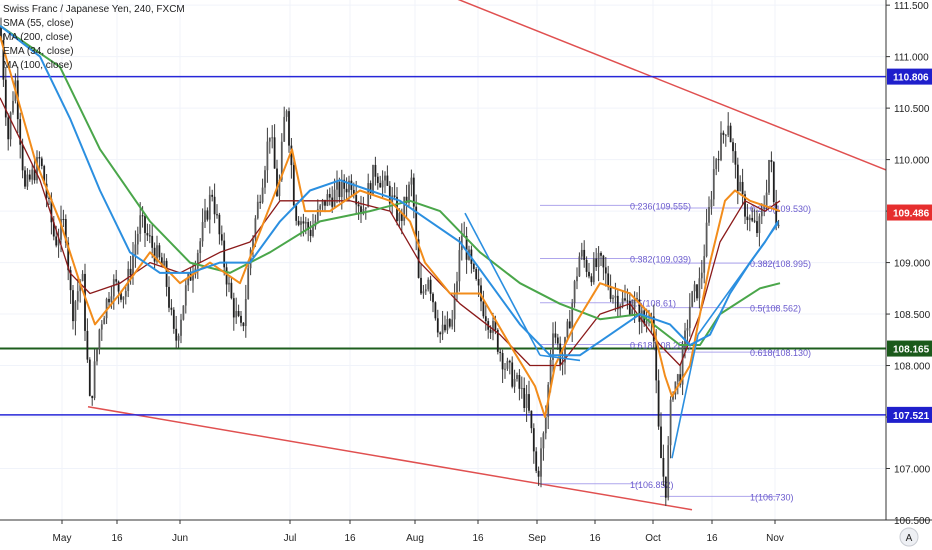 This screenshot has height=550, width=932. What do you see at coordinates (38, 51) in the screenshot?
I see `legend-ema34: EMA (34, close)` at bounding box center [38, 51].